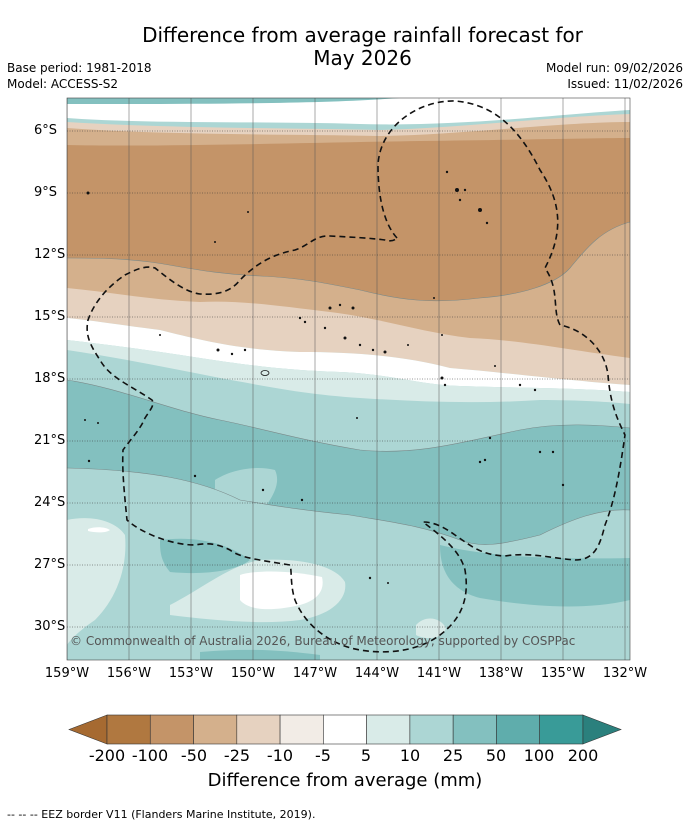  Describe the element at coordinates (453, 755) in the screenshot. I see `colorbar-tick: 25` at that location.